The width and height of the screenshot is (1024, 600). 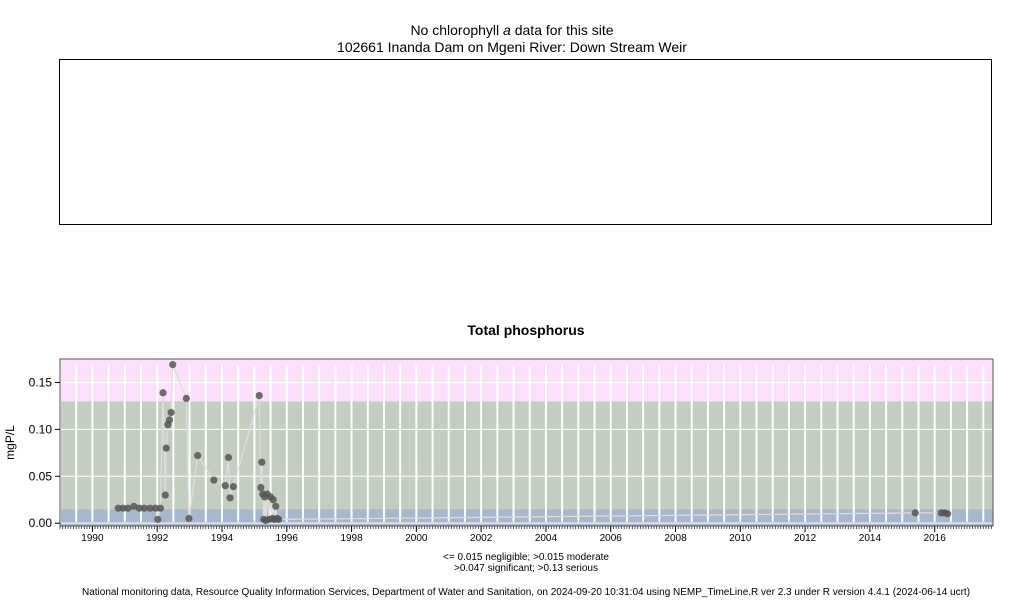 What do you see at coordinates (41, 523) in the screenshot?
I see `y-tick-label: 0.00` at bounding box center [41, 523].